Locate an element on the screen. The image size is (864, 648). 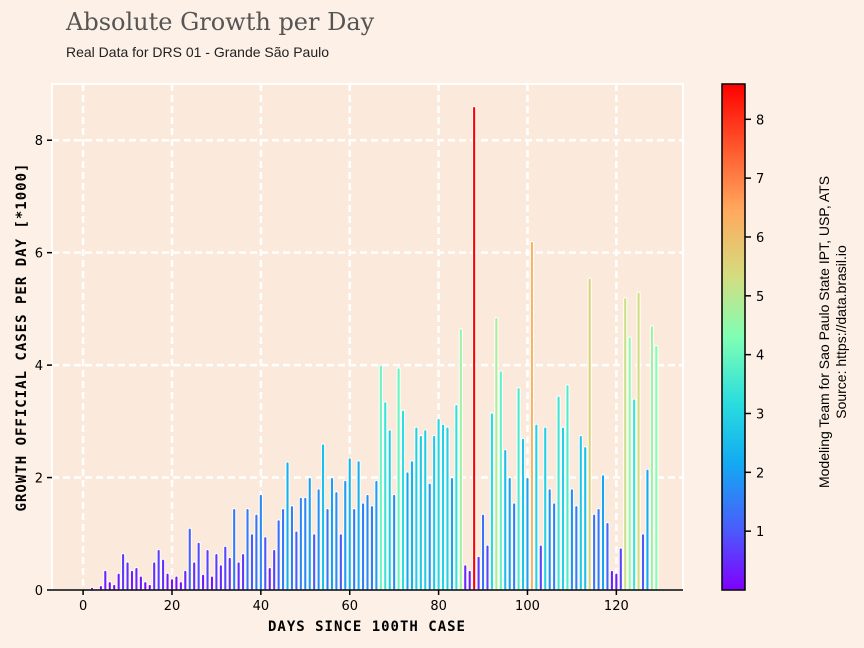
chart-title: Absolute Growth per Day is located at coordinates (220, 22).